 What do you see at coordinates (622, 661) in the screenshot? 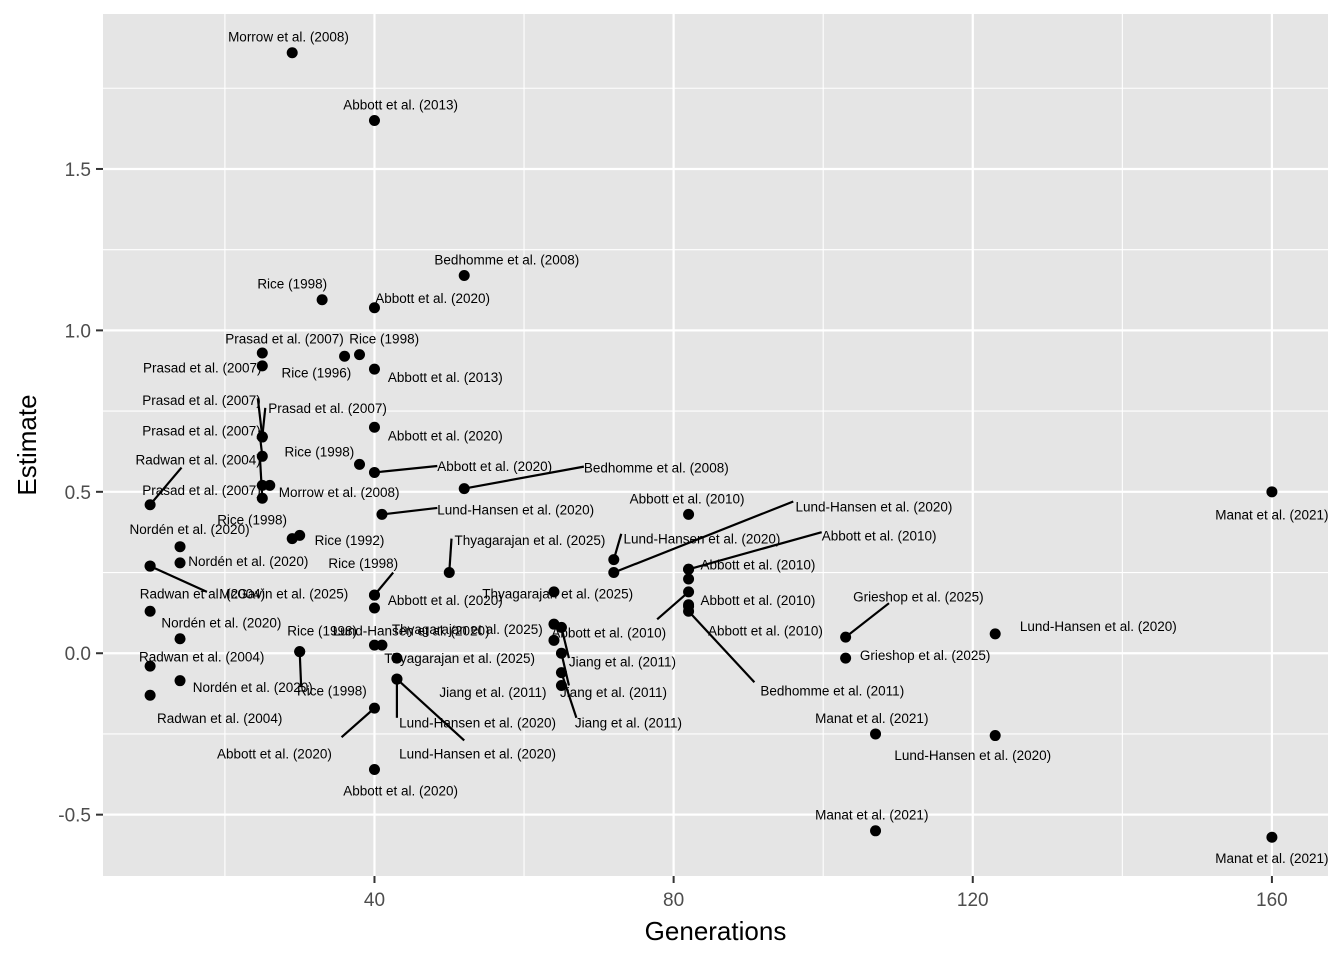
I see `point-label: Jiang et al. (2011)` at bounding box center [622, 661].